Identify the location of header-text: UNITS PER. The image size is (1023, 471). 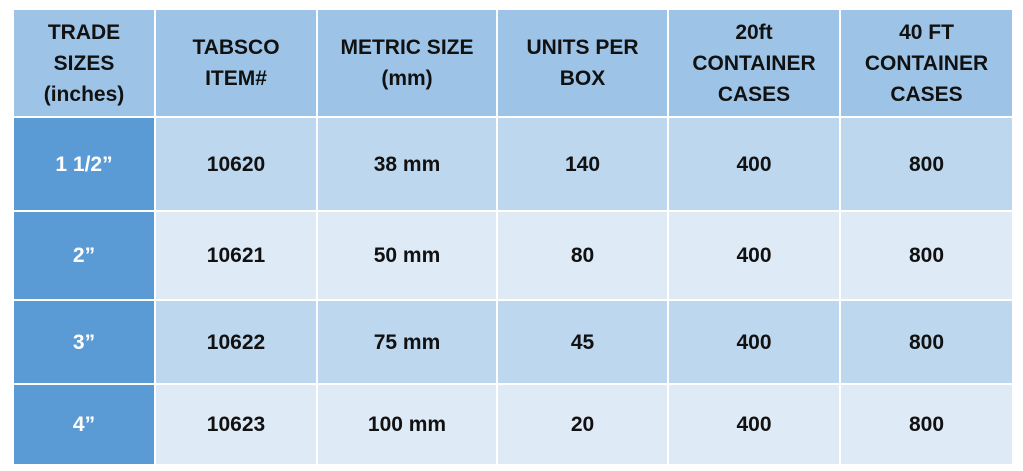
(582, 47).